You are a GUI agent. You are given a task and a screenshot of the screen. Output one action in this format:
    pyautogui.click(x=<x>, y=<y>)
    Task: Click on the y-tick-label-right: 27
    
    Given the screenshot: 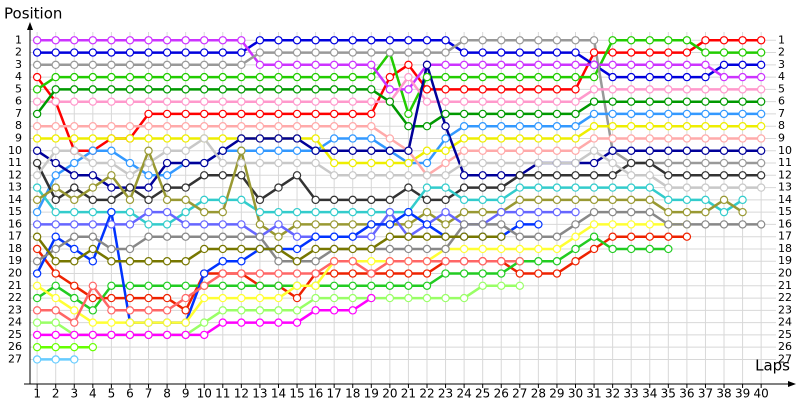 What is the action you would take?
    pyautogui.click(x=785, y=358)
    